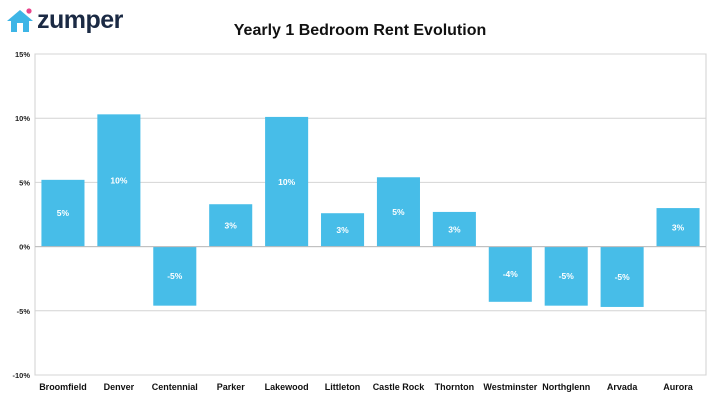 This screenshot has height=405, width=720. What do you see at coordinates (63, 387) in the screenshot?
I see `x-tick-label: Broomfield` at bounding box center [63, 387].